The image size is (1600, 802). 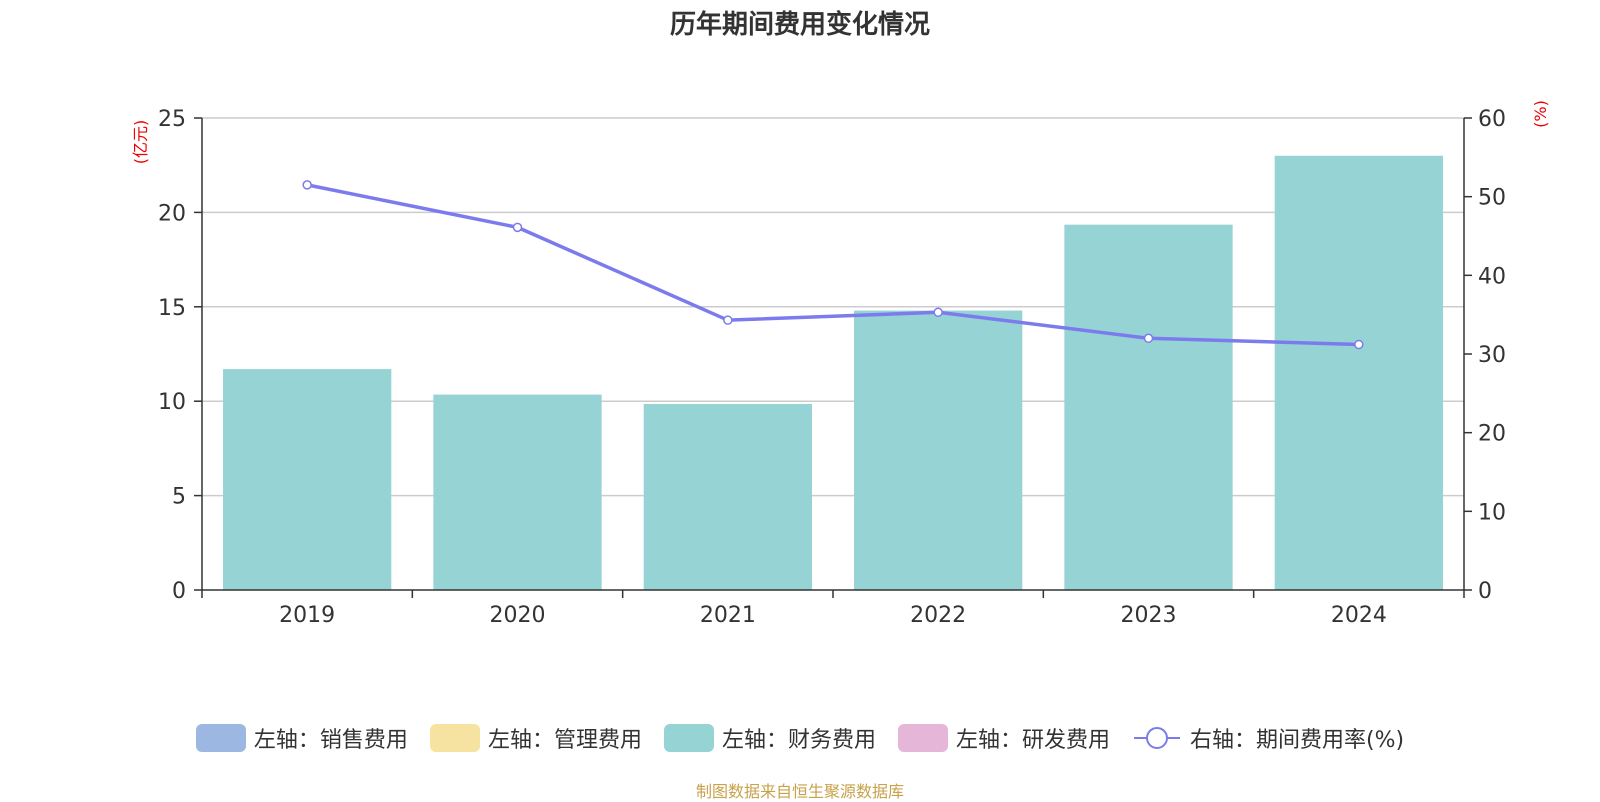 I want to click on y-left-tick-label: 15, so click(x=172, y=308).